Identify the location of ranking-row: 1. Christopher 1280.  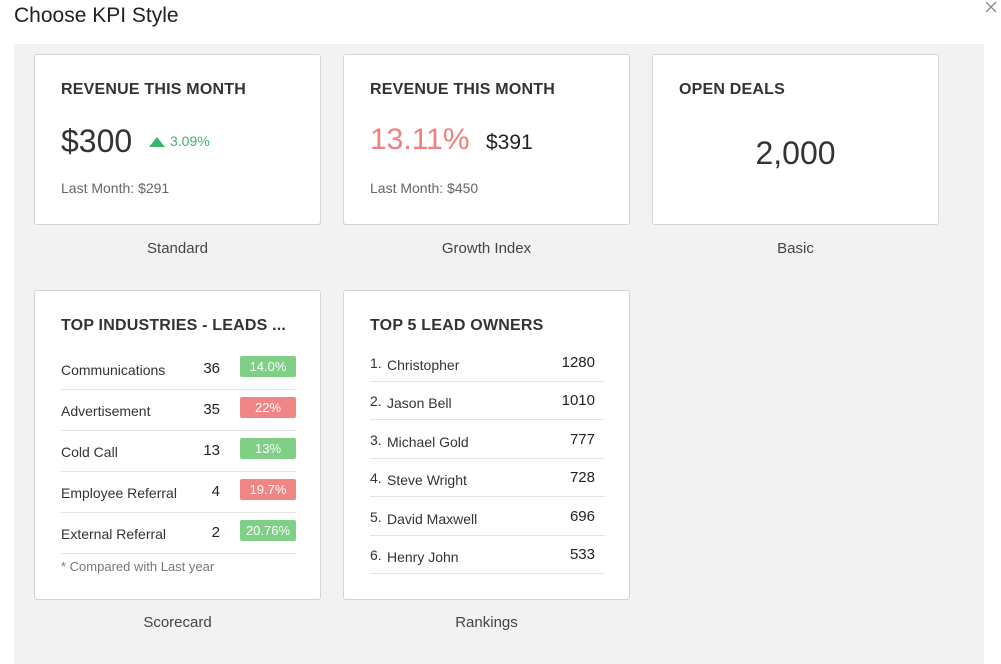
(487, 362).